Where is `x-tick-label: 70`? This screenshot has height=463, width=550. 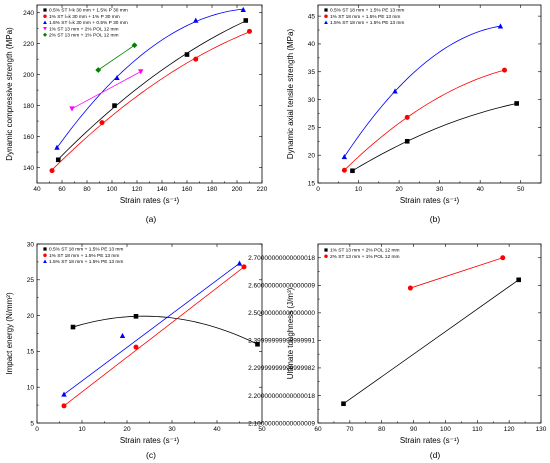
x-tick-label: 70 is located at coordinates (350, 429).